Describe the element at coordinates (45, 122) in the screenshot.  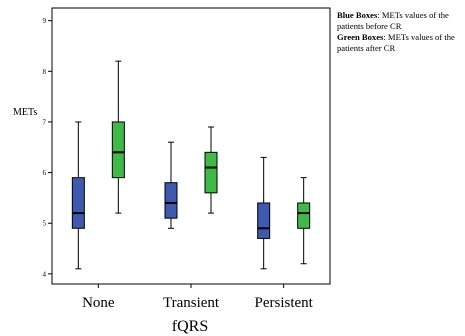
I see `y-tick-label: 7` at that location.